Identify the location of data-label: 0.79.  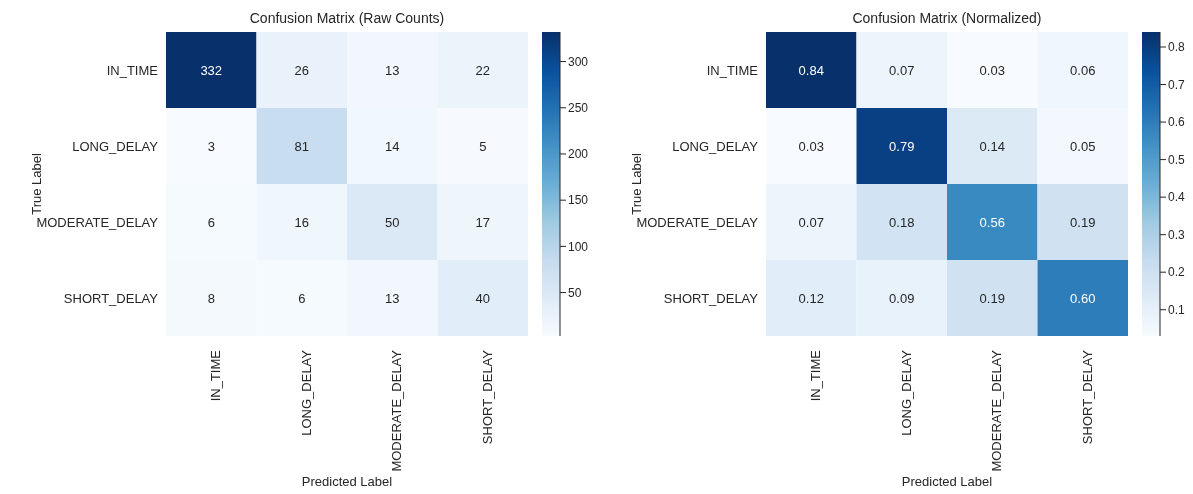
(902, 146).